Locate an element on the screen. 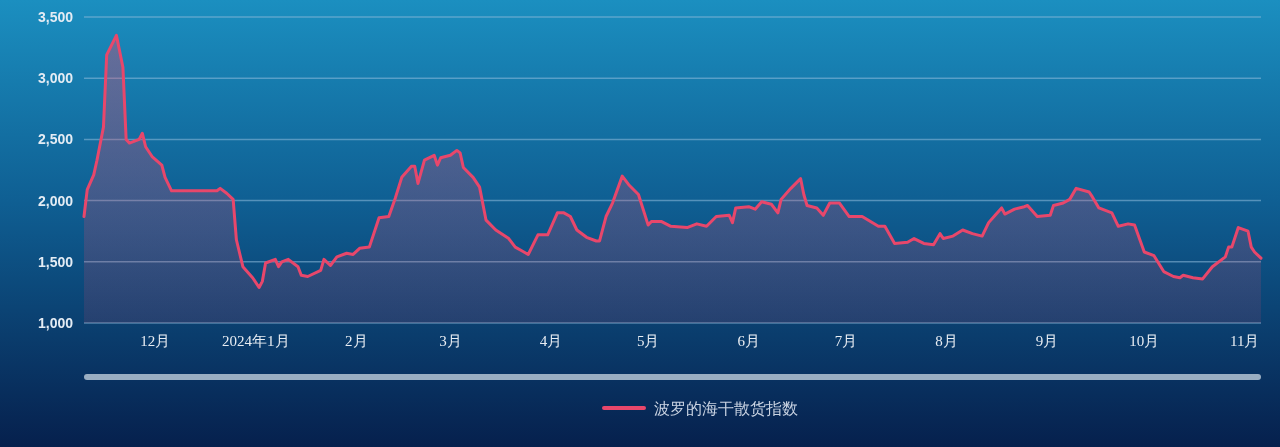  x-tick-label: 5月 is located at coordinates (648, 341).